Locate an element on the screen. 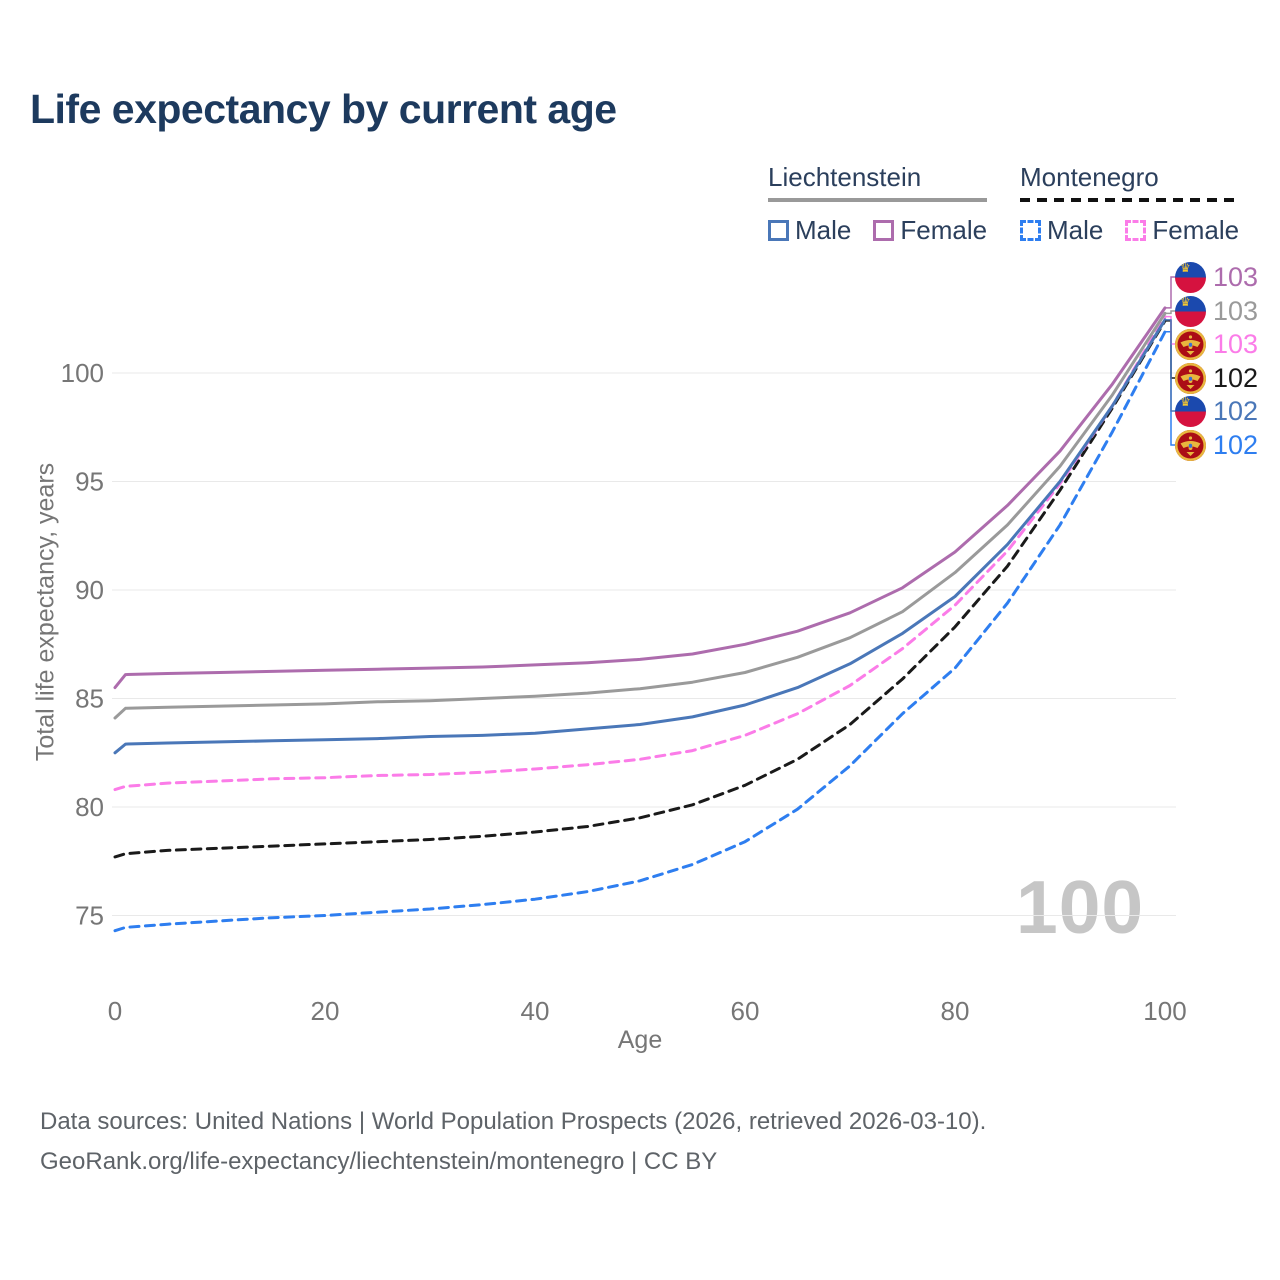 This screenshot has height=1280, width=1280. x-tick-20: 20 is located at coordinates (325, 1011).